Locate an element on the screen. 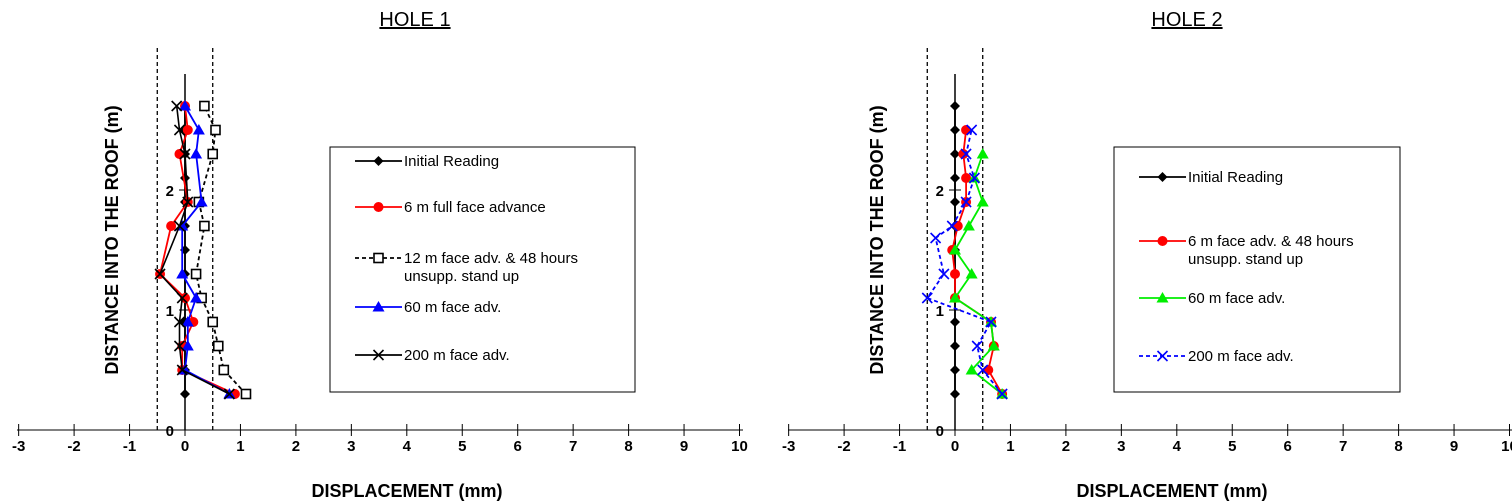 The image size is (1512, 504). x-tick-label: 2 is located at coordinates (296, 446).